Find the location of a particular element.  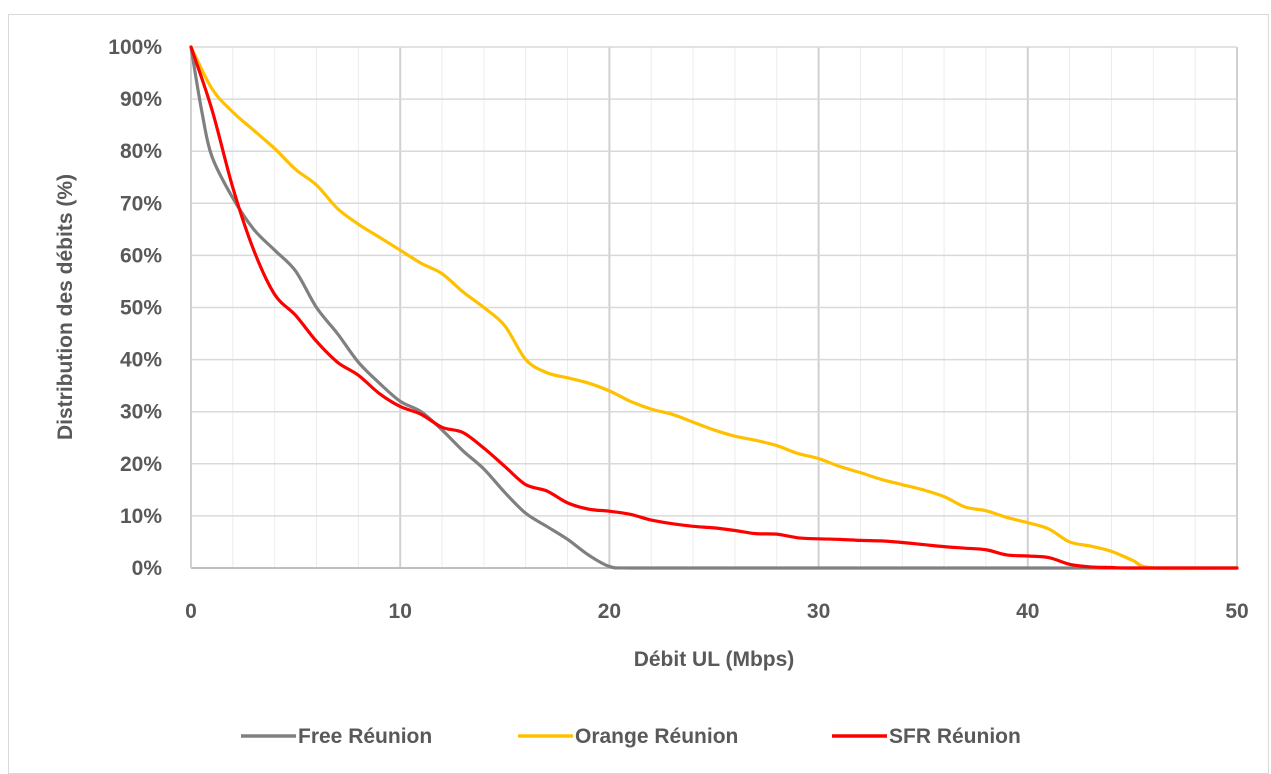

x-tick-label: 20 is located at coordinates (609, 611).